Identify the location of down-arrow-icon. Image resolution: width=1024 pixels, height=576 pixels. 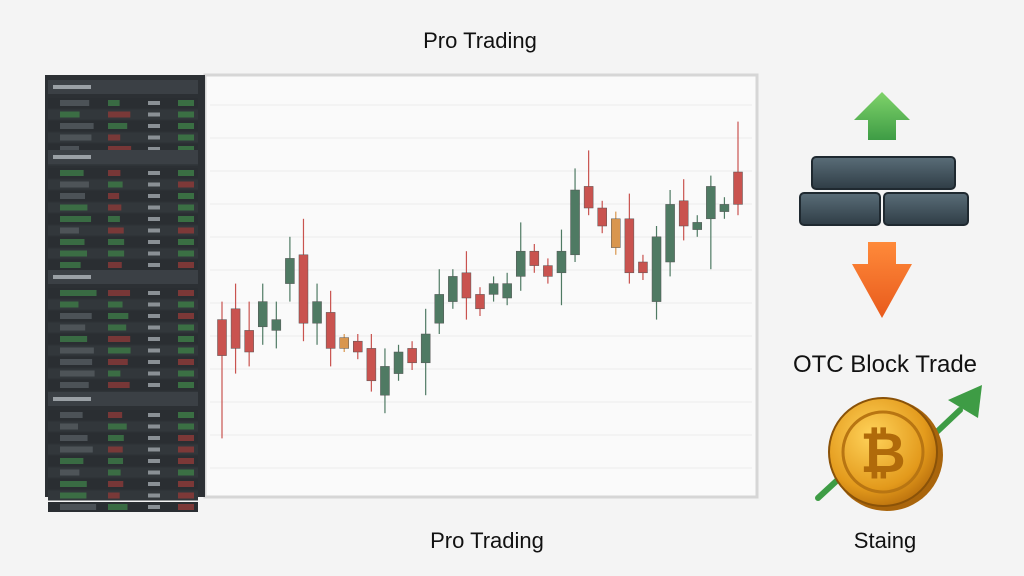
(882, 280).